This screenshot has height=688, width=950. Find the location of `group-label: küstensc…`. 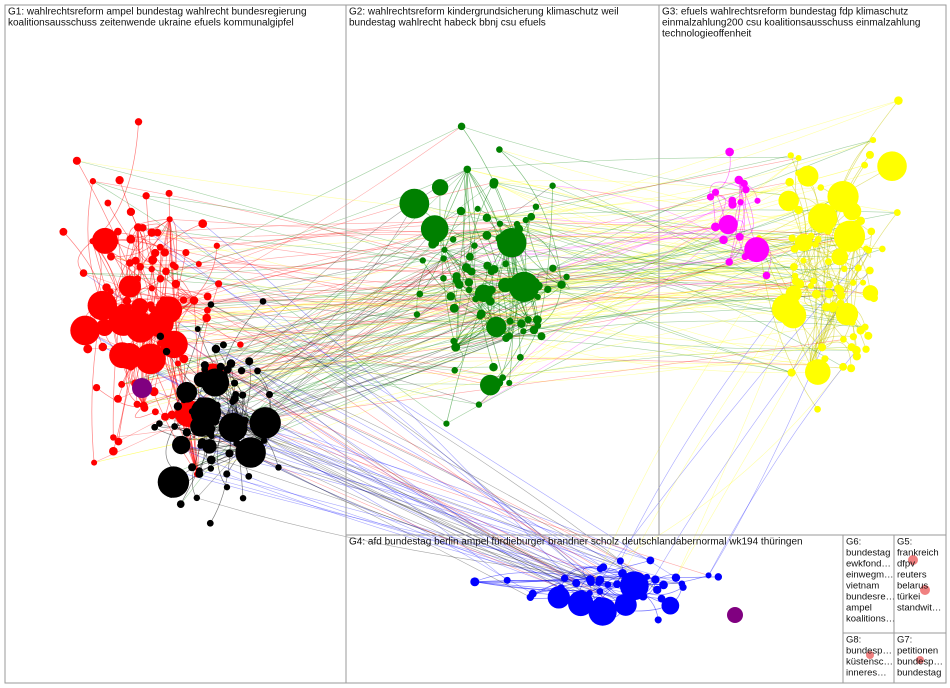

group-label: küstensc… is located at coordinates (869, 661).